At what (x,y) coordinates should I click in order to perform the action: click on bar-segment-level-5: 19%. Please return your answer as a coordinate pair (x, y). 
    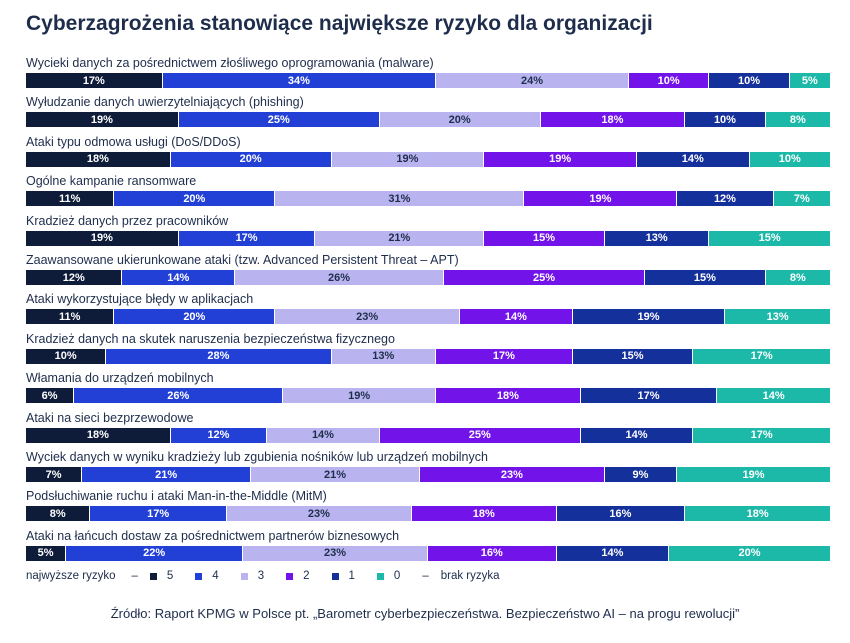
    Looking at the image, I should click on (102, 120).